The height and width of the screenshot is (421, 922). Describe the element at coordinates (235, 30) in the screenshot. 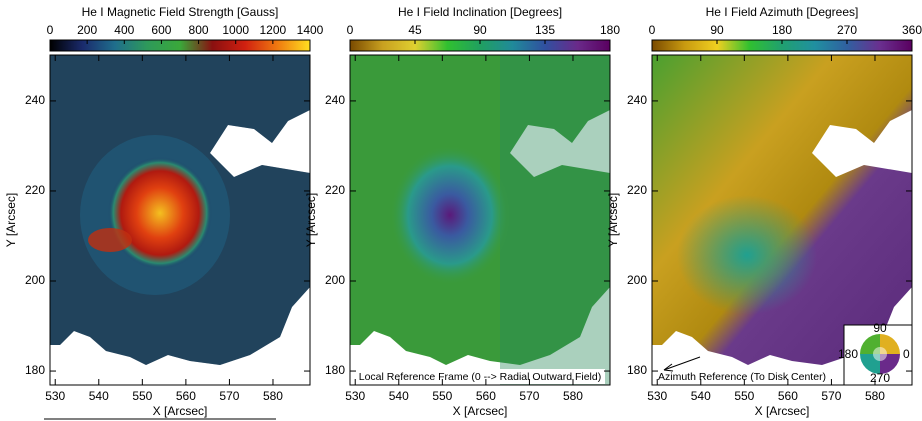

I see `colorbar-tick-label: 1000` at that location.